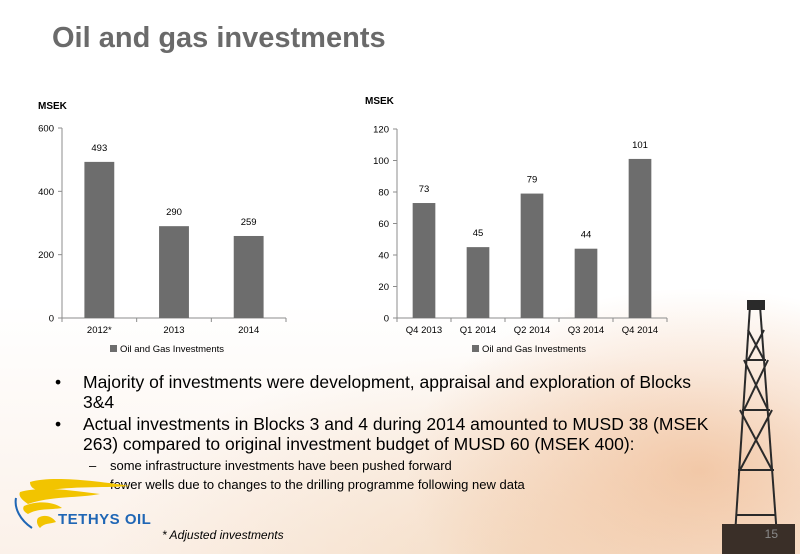 This screenshot has width=800, height=554. Describe the element at coordinates (99, 330) in the screenshot. I see `x-tick-label: 2012*` at that location.